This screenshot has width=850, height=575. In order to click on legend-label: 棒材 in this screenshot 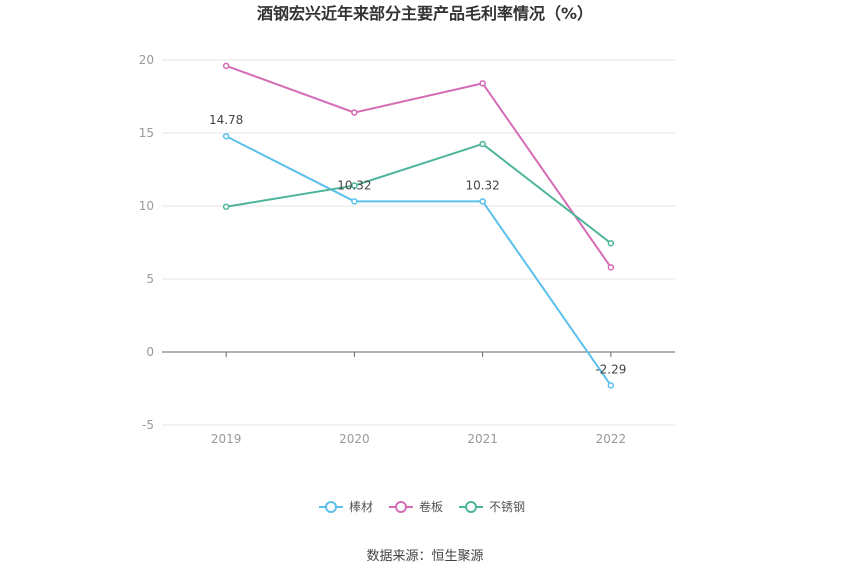, I will do `click(361, 507)`.